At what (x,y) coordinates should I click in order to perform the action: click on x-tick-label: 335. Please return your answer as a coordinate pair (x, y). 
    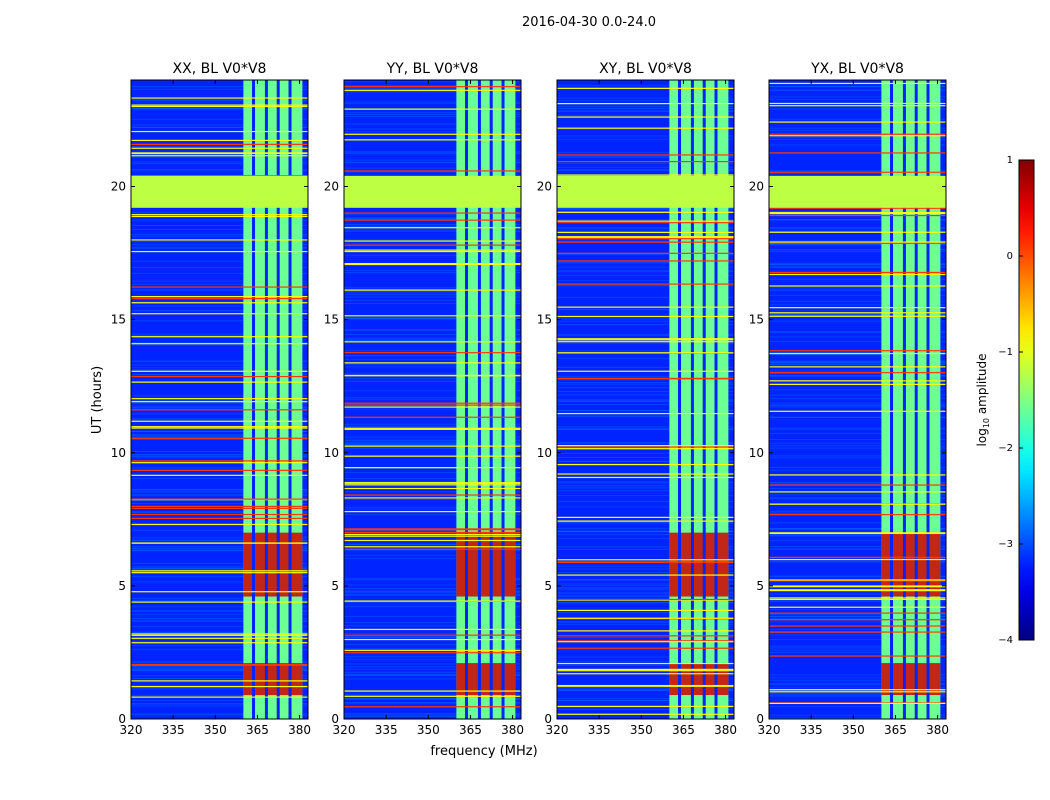
    Looking at the image, I should click on (173, 730).